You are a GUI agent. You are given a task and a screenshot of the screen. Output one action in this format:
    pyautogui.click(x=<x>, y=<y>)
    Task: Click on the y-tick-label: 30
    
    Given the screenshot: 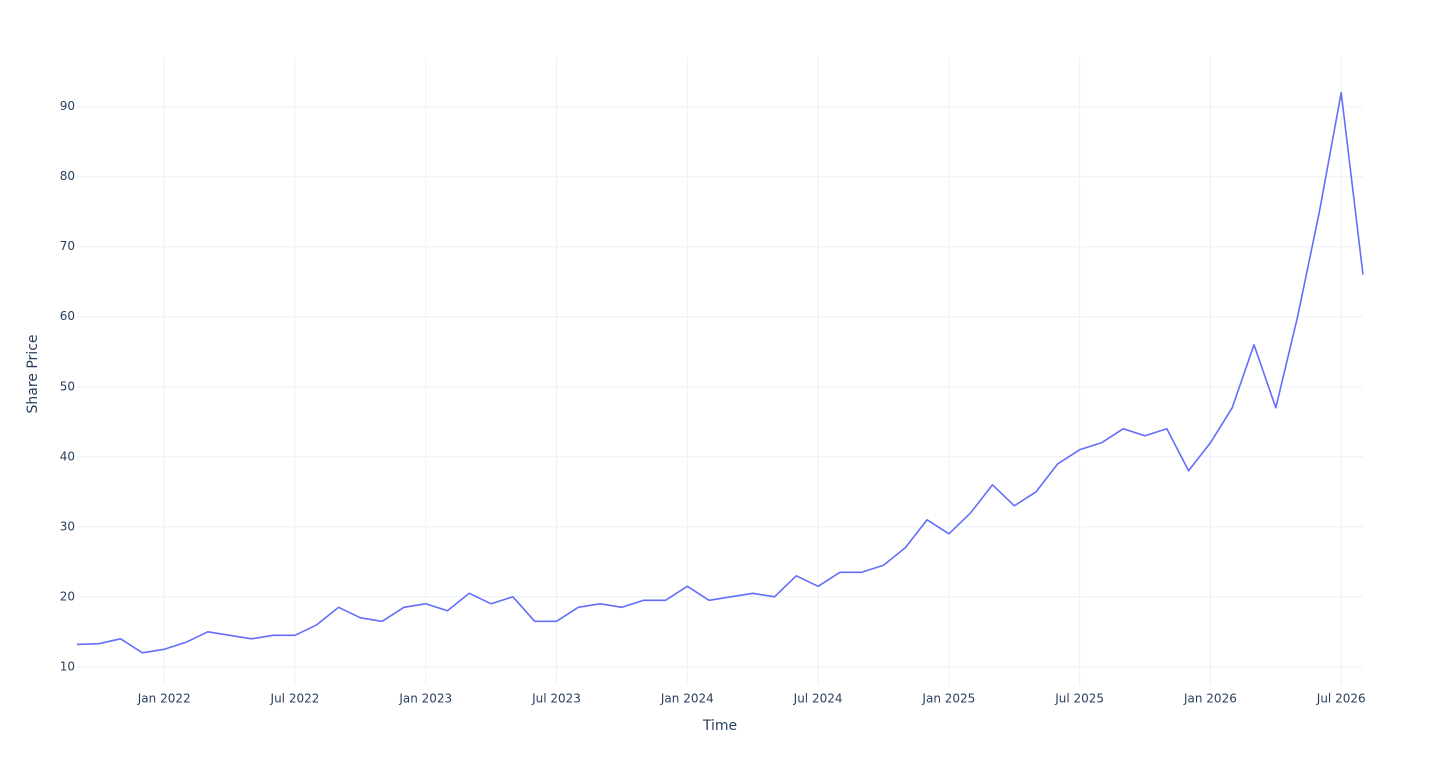 What is the action you would take?
    pyautogui.click(x=67, y=526)
    